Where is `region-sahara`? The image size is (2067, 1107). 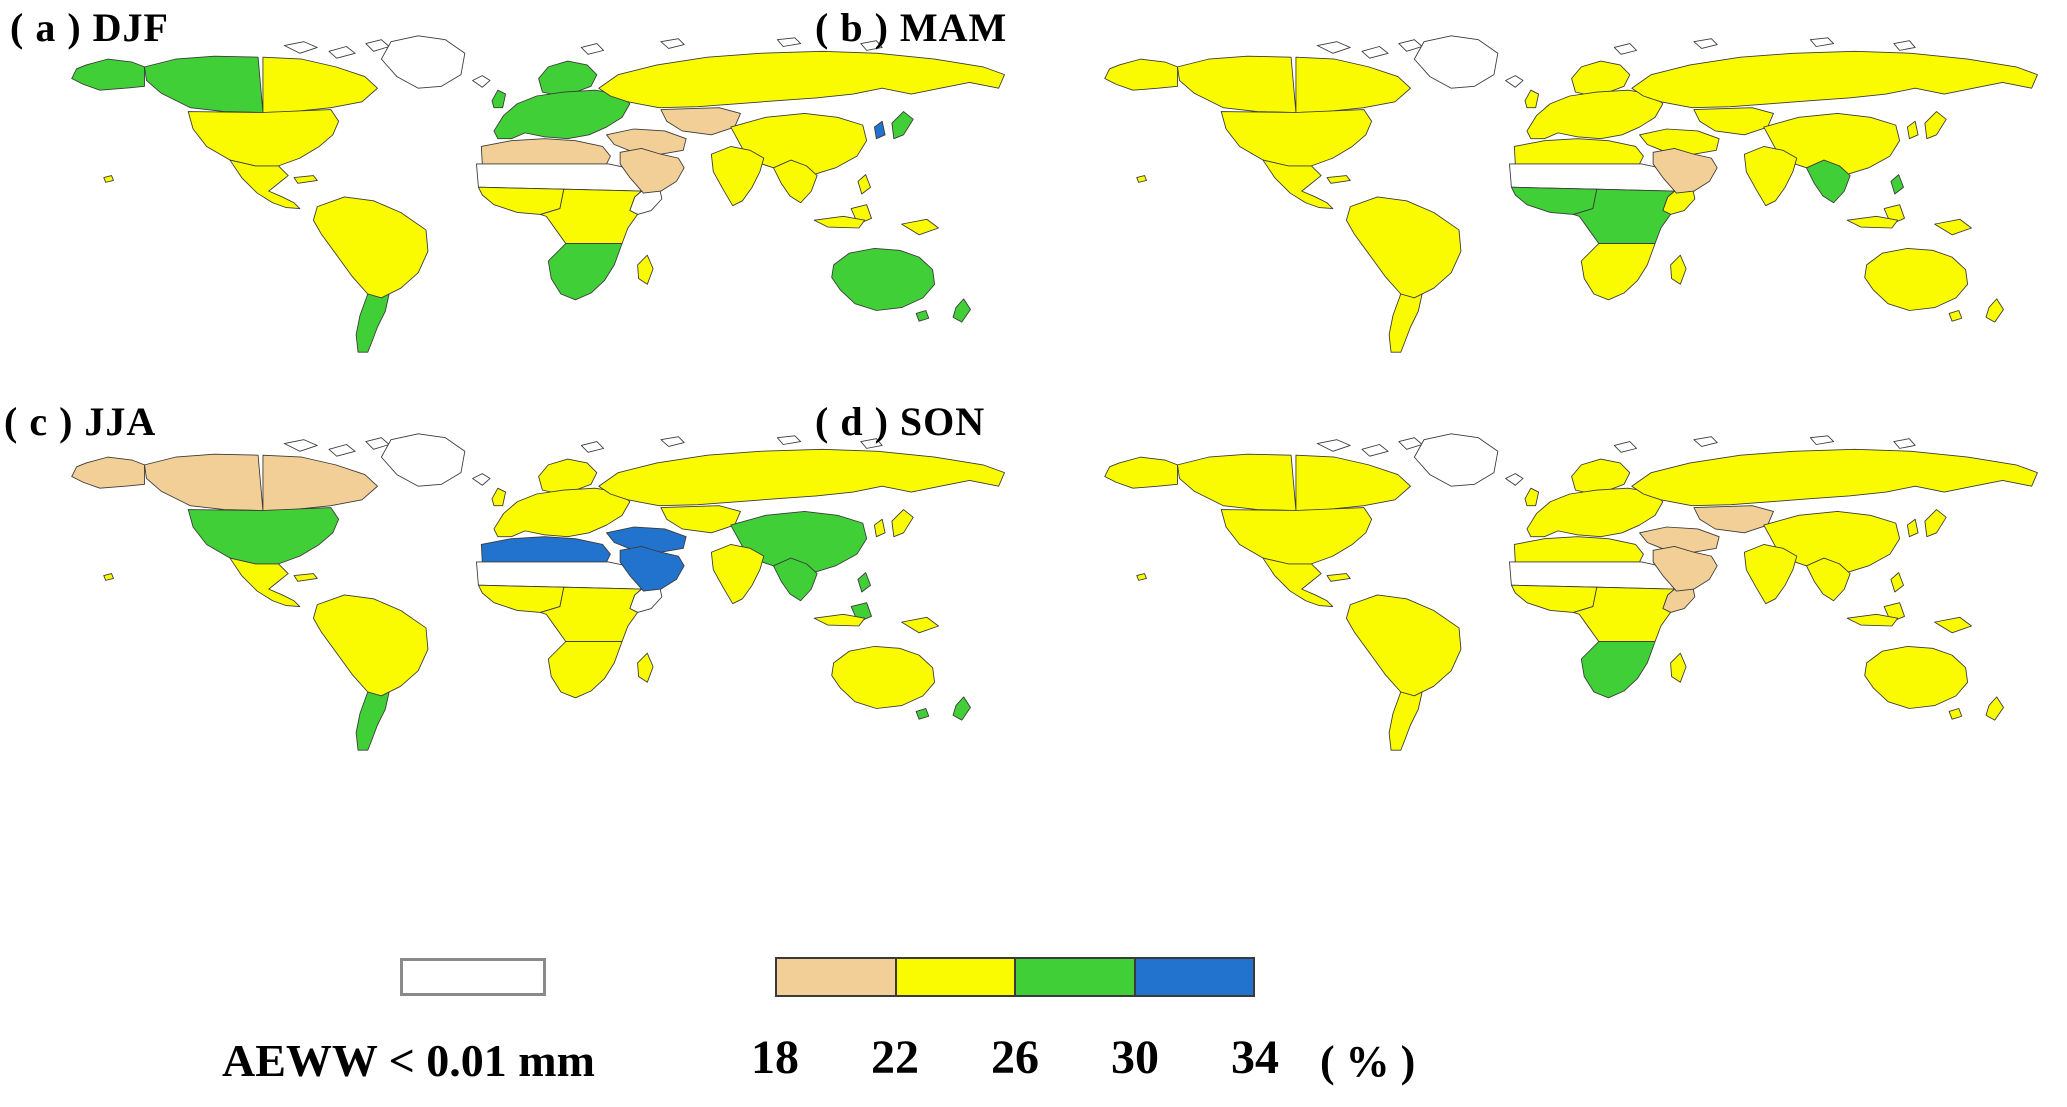 region-sahara is located at coordinates (1594, 177).